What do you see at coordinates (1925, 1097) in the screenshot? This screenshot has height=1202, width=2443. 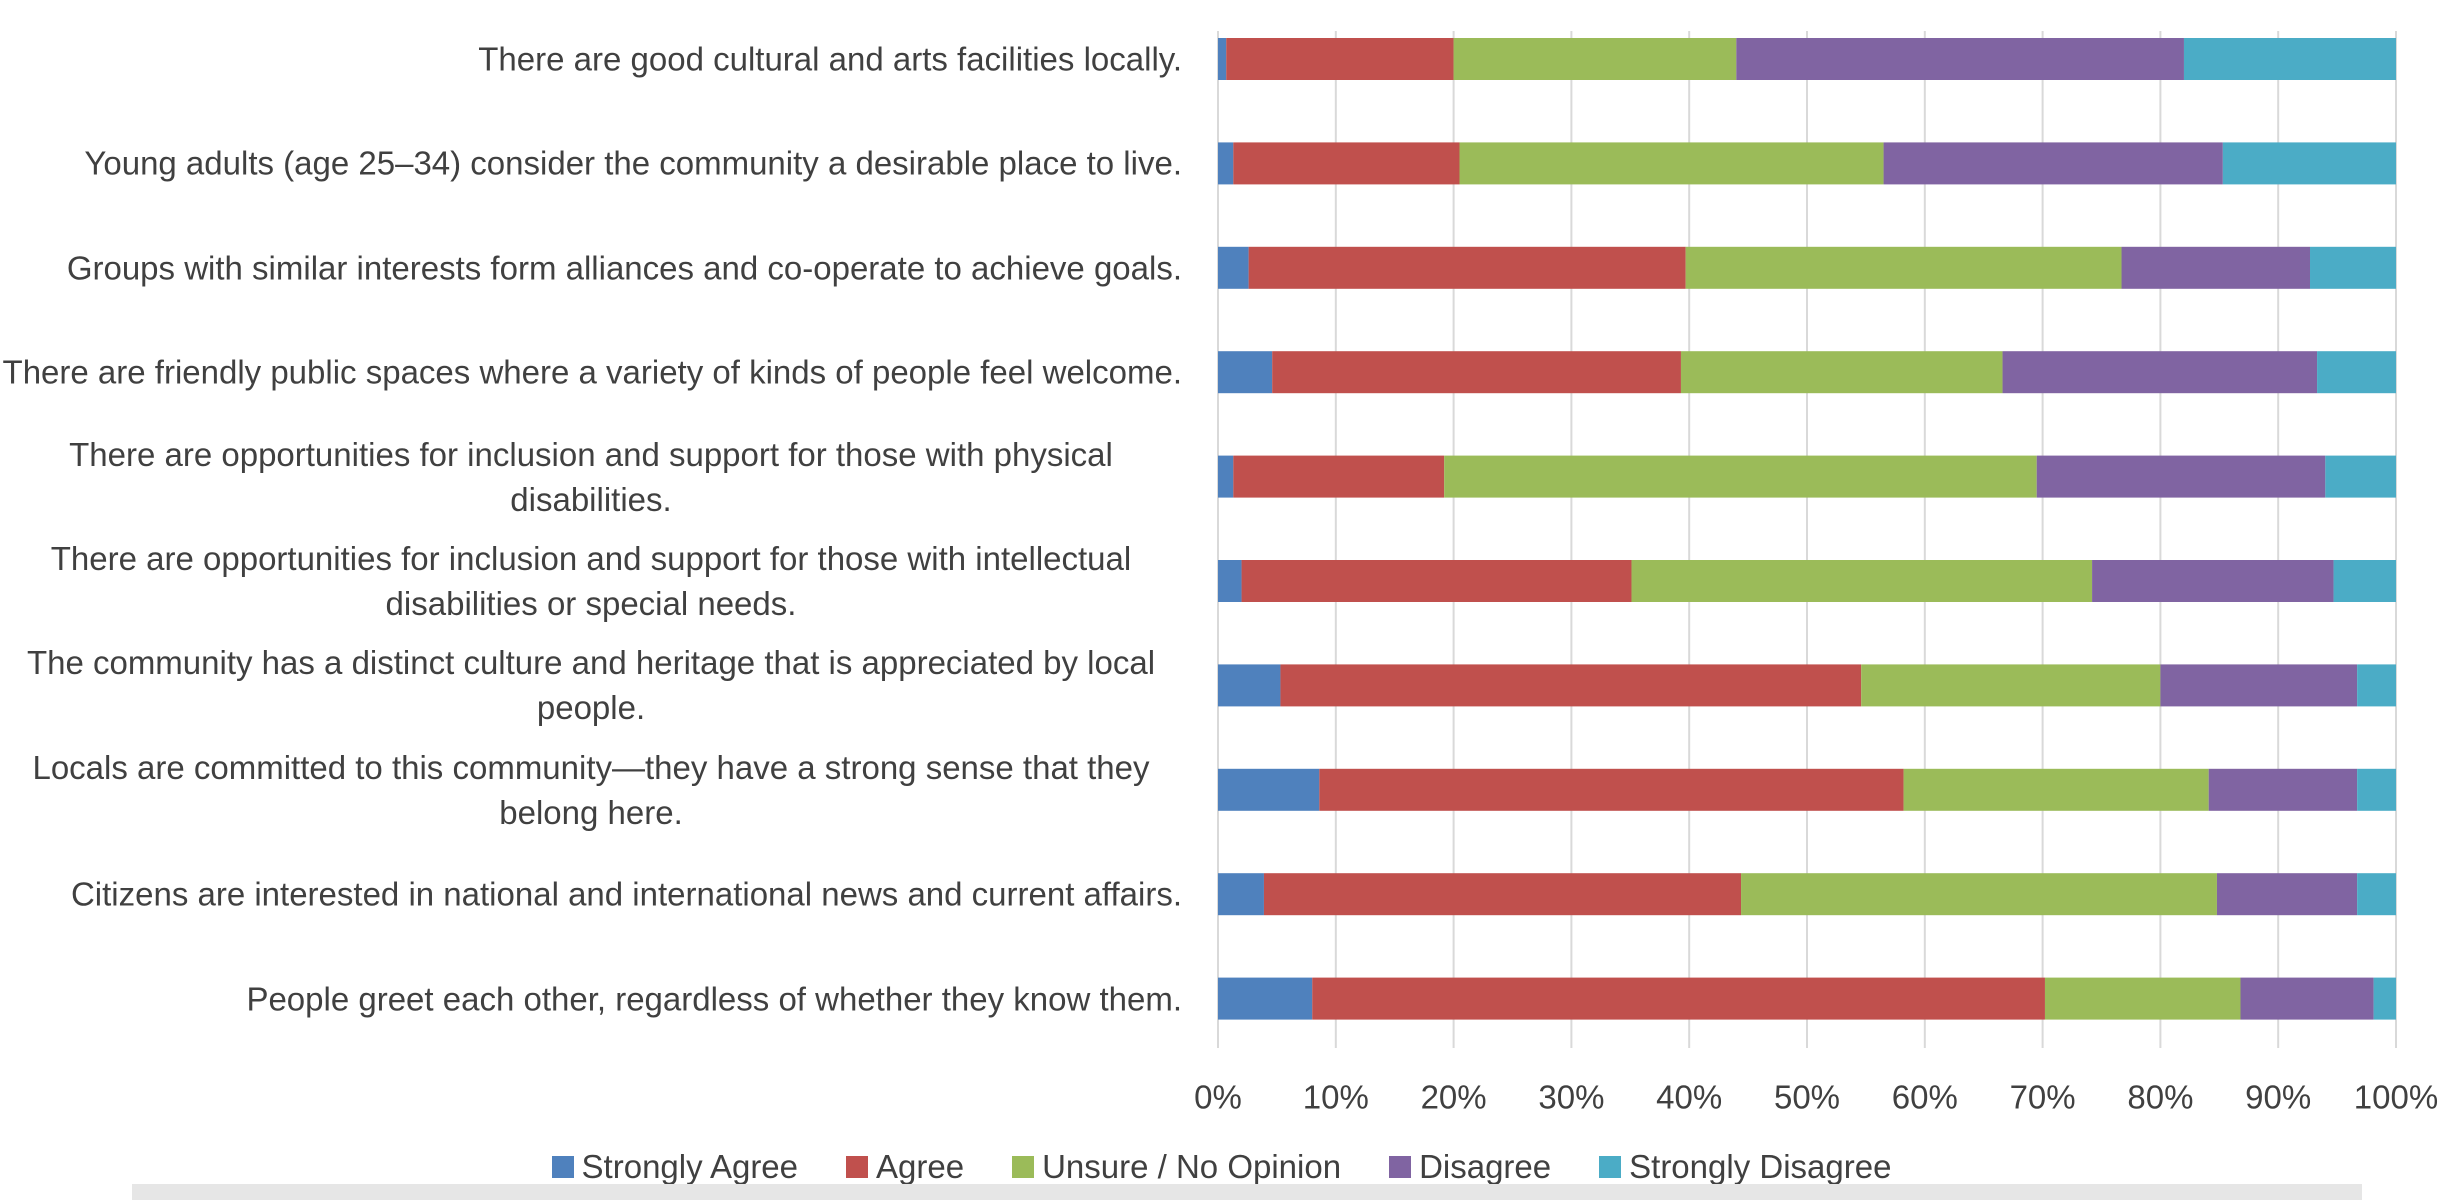 I see `x-tick-label: 60%` at bounding box center [1925, 1097].